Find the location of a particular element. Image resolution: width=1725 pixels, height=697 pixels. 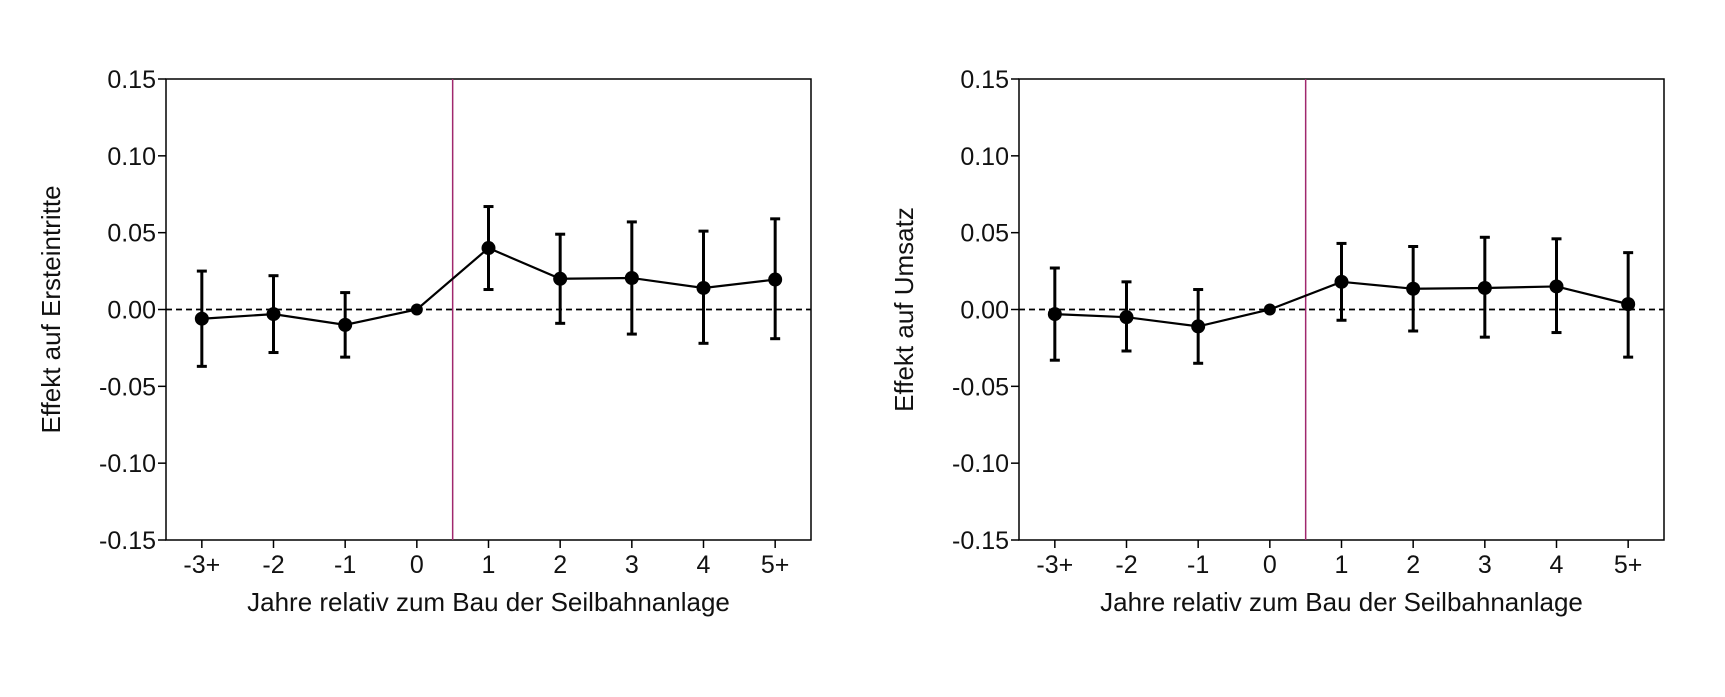

y-axis-title: Effekt auf Umsatz is located at coordinates (904, 309).